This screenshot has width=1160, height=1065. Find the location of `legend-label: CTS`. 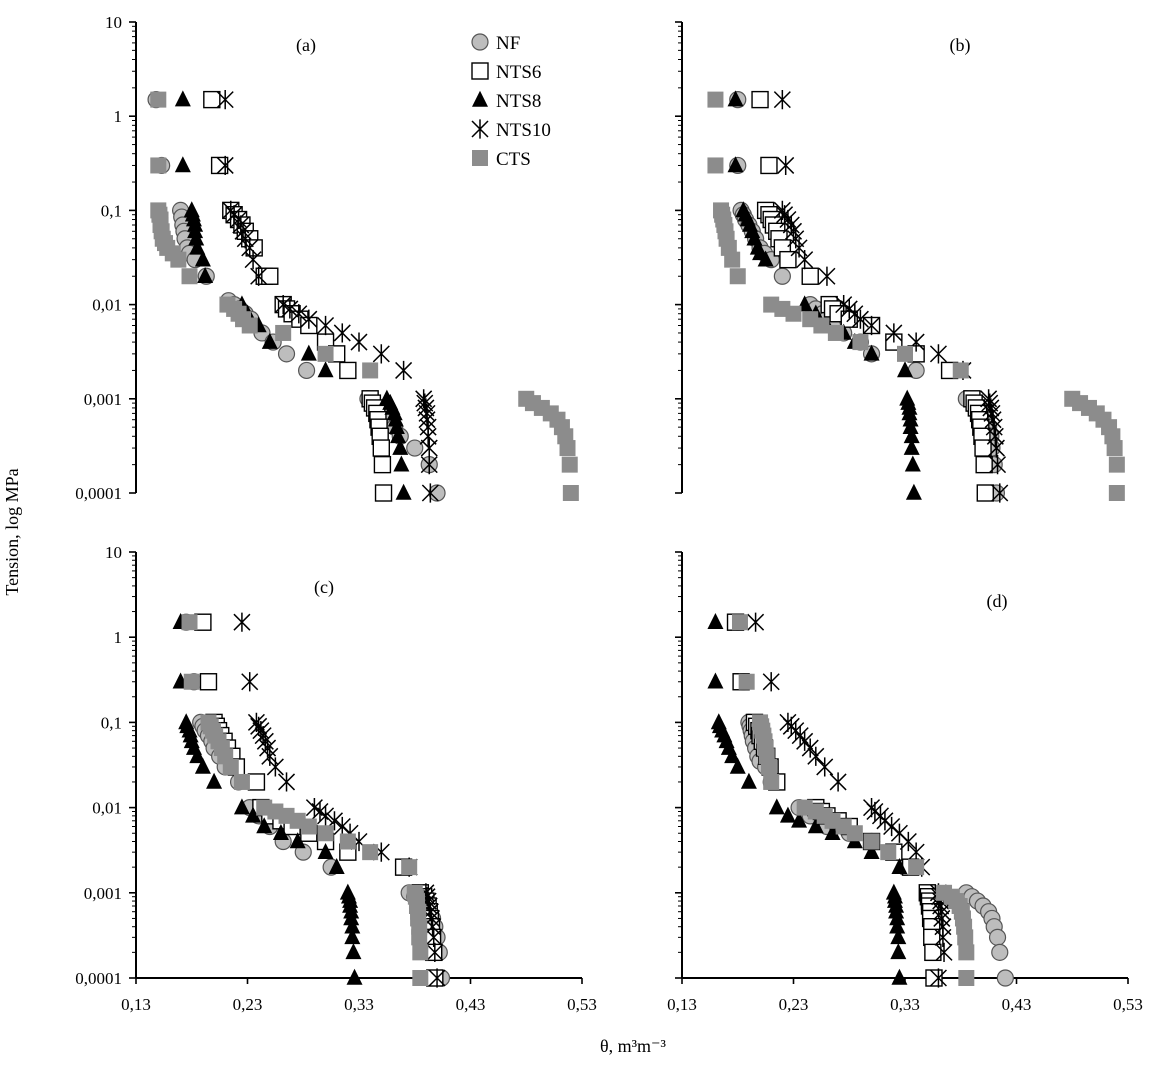

legend-label: CTS is located at coordinates (513, 159).